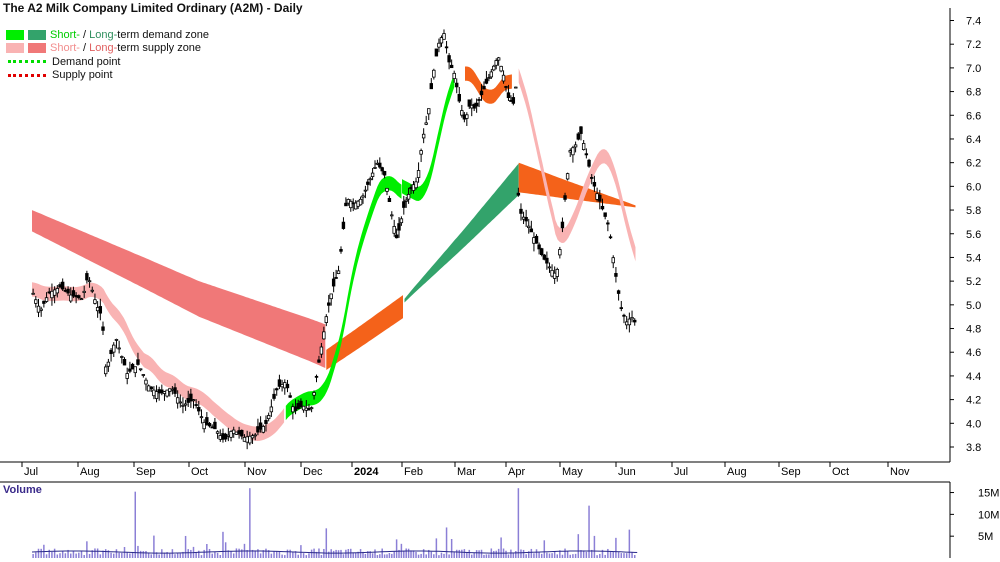 The width and height of the screenshot is (1000, 562). What do you see at coordinates (103, 34) in the screenshot?
I see `legend-demand-long: Long-` at bounding box center [103, 34].